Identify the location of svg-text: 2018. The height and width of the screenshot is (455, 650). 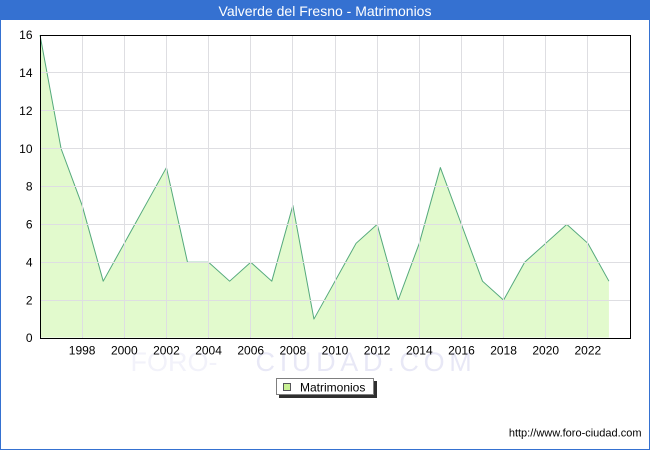
(503, 351).